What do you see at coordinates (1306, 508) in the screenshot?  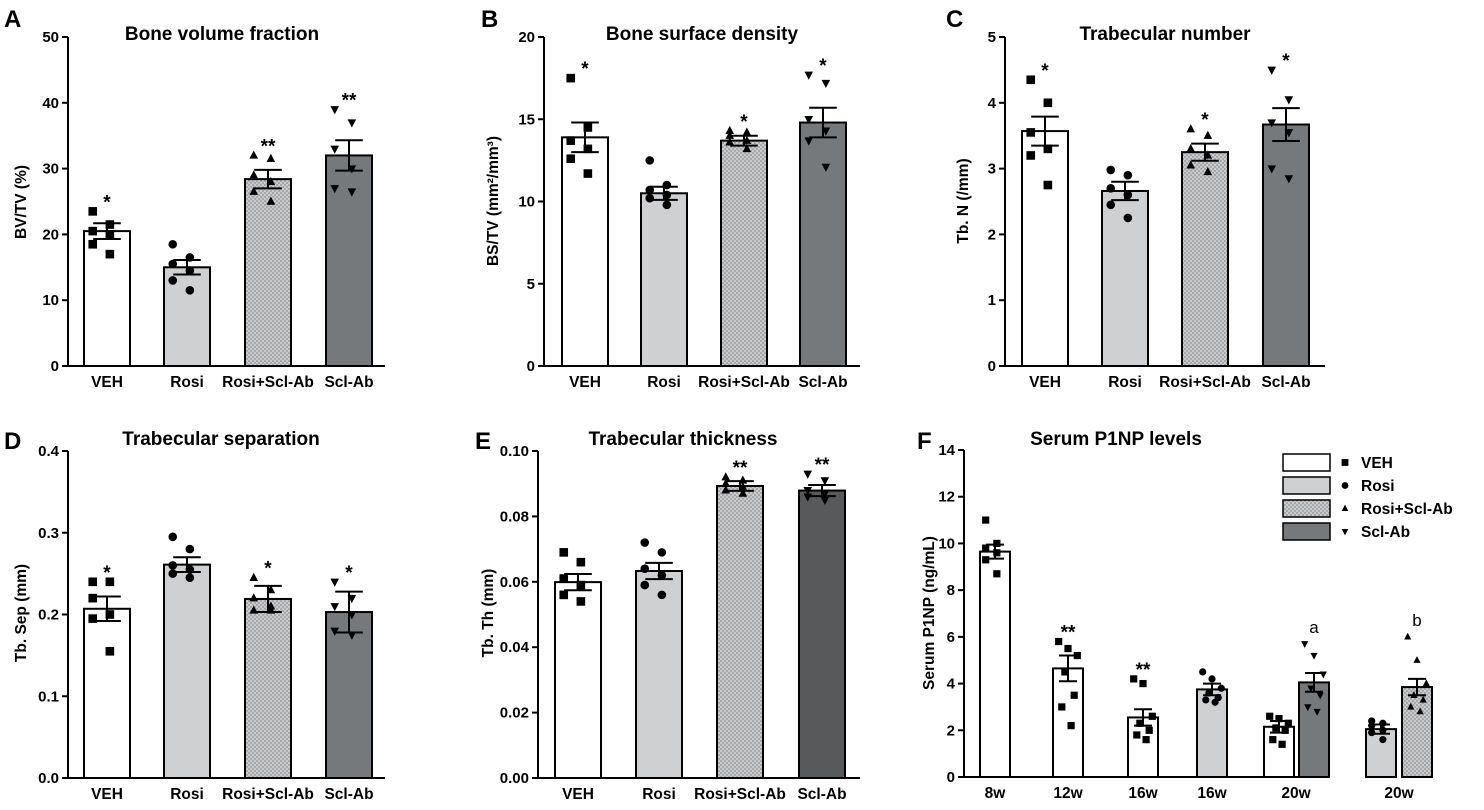 I see `legend-swatch` at bounding box center [1306, 508].